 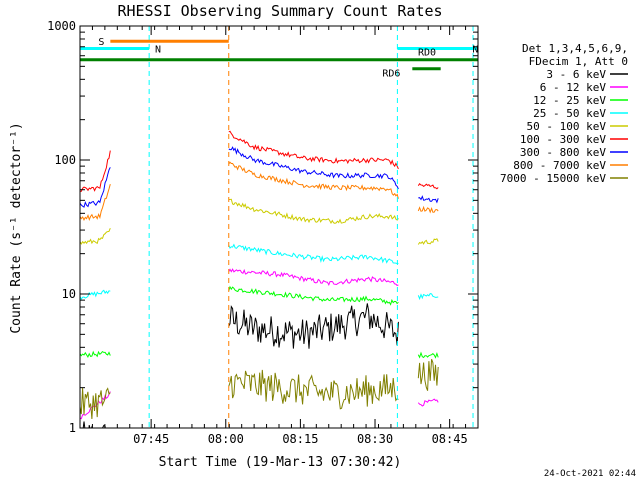 I want to click on legend-label-0: 3 - 6 keV, so click(x=576, y=74).